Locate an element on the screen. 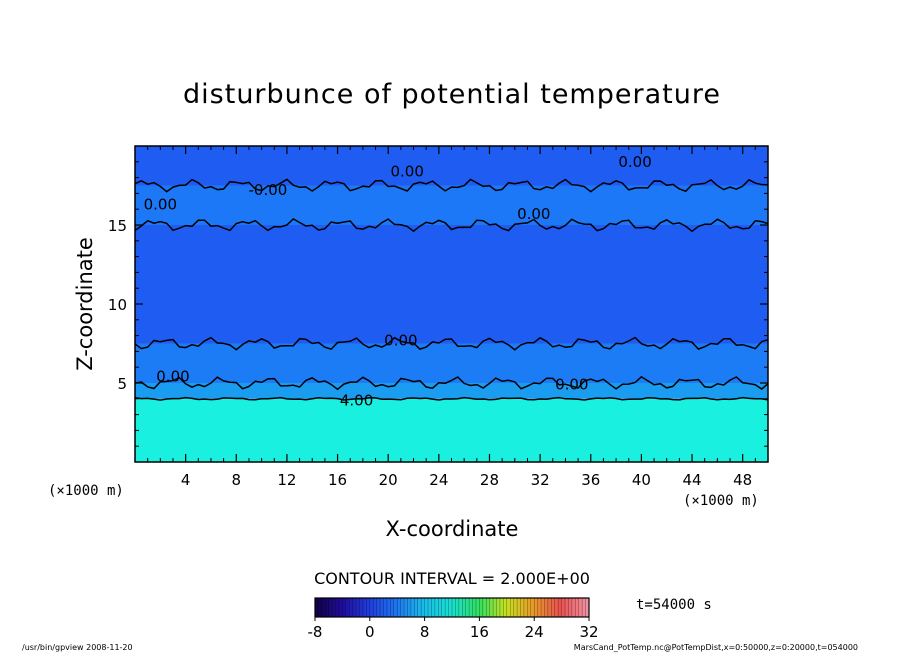  x-tick-label: 16 is located at coordinates (337, 480).